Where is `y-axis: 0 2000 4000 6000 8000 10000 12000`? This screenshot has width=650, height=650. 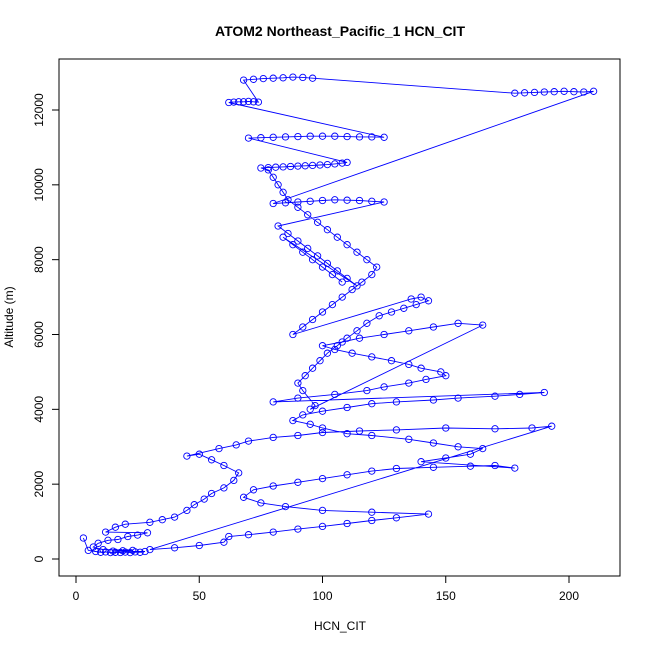
y-axis: 0 2000 4000 6000 8000 10000 12000 is located at coordinates (46, 327).